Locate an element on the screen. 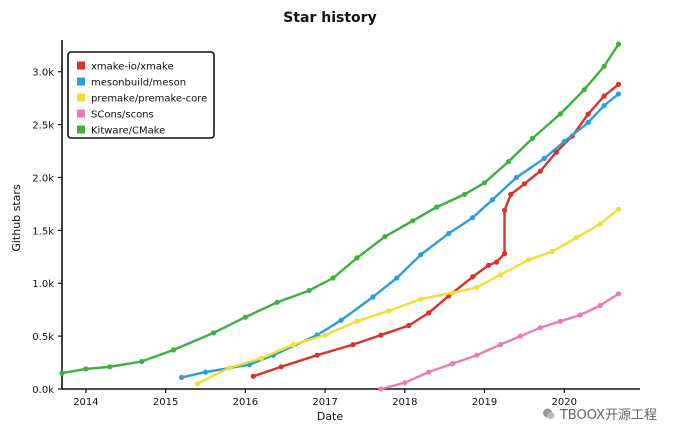  series-line is located at coordinates (499, 341).